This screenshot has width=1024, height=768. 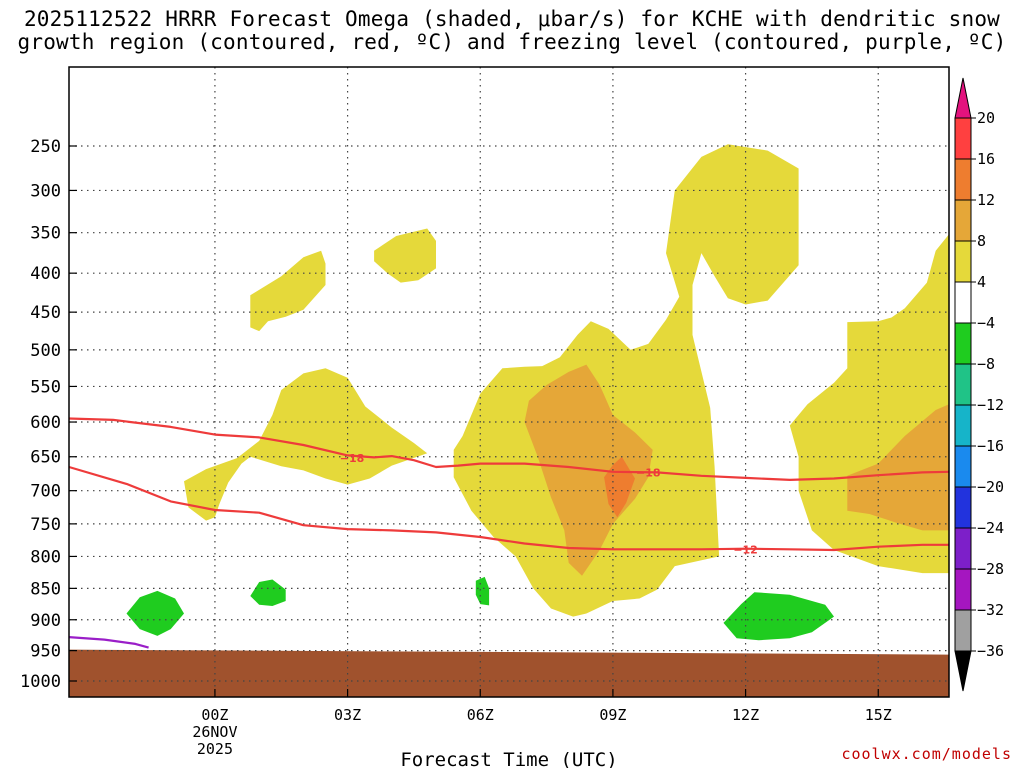 I want to click on colorbar-label: −12, so click(x=990, y=405).